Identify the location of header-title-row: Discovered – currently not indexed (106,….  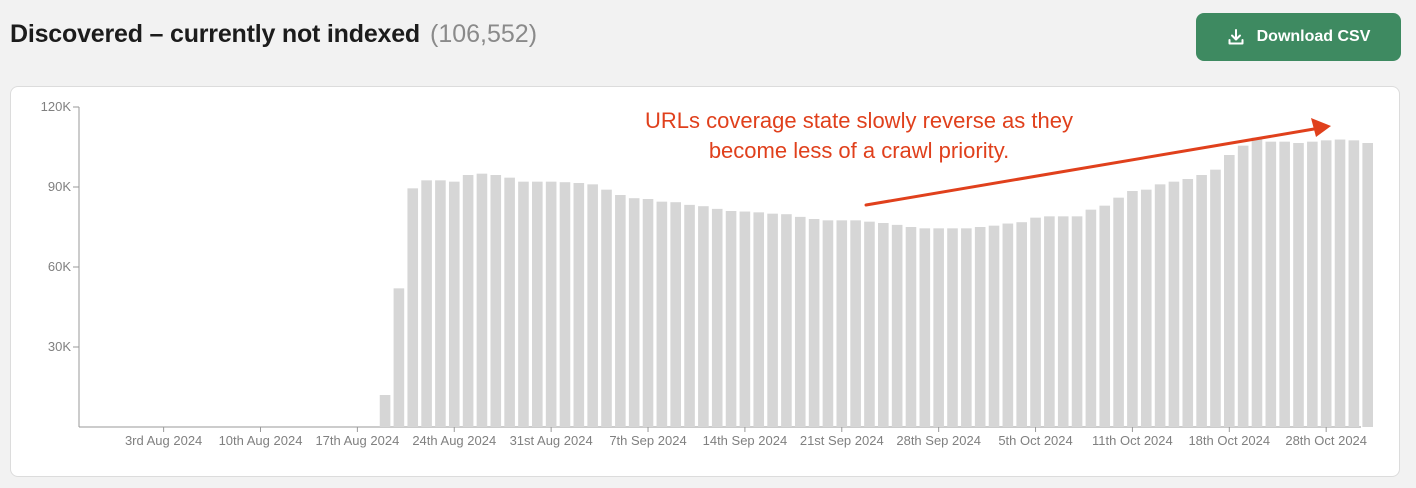
(273, 34).